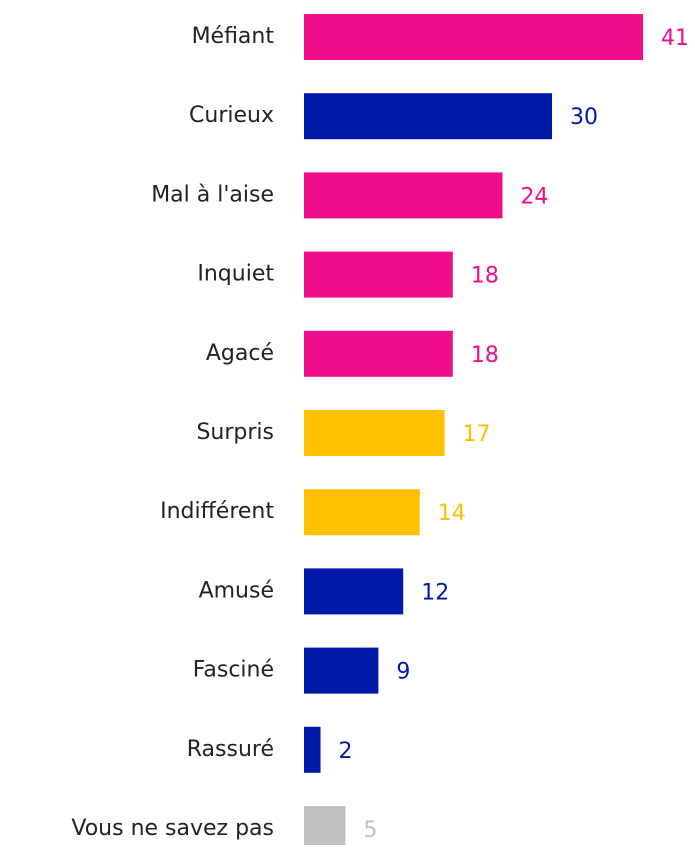 The height and width of the screenshot is (849, 695). I want to click on category-label: Rassuré, so click(230, 749).